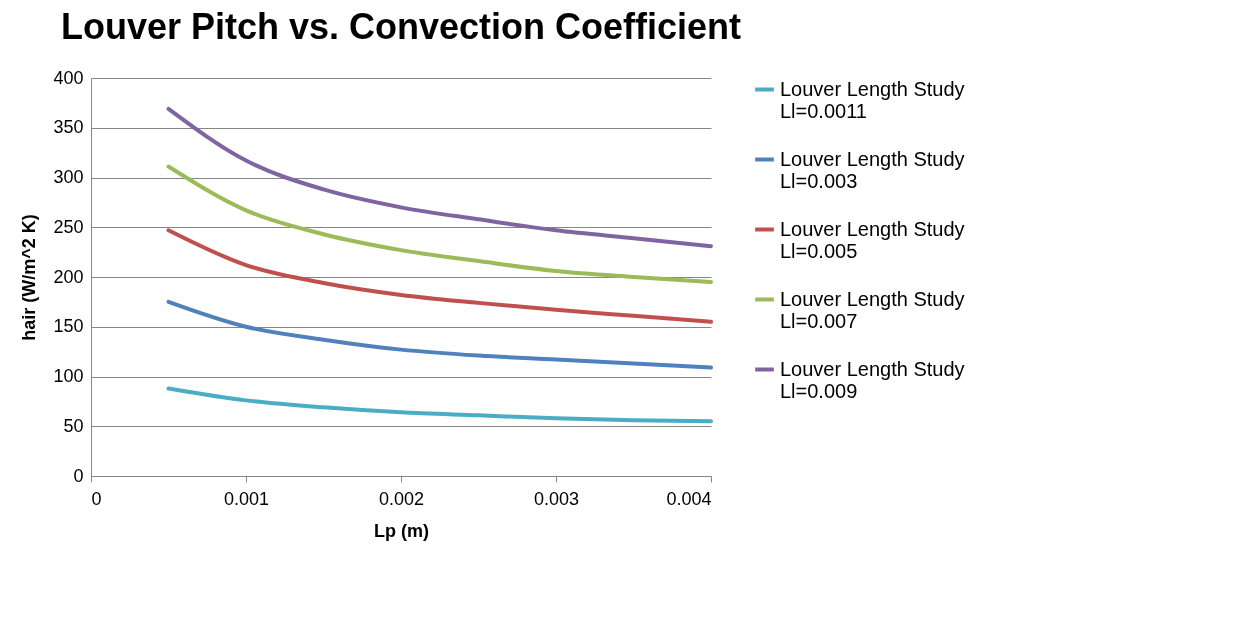  What do you see at coordinates (68, 376) in the screenshot?
I see `y-tick-label: 100` at bounding box center [68, 376].